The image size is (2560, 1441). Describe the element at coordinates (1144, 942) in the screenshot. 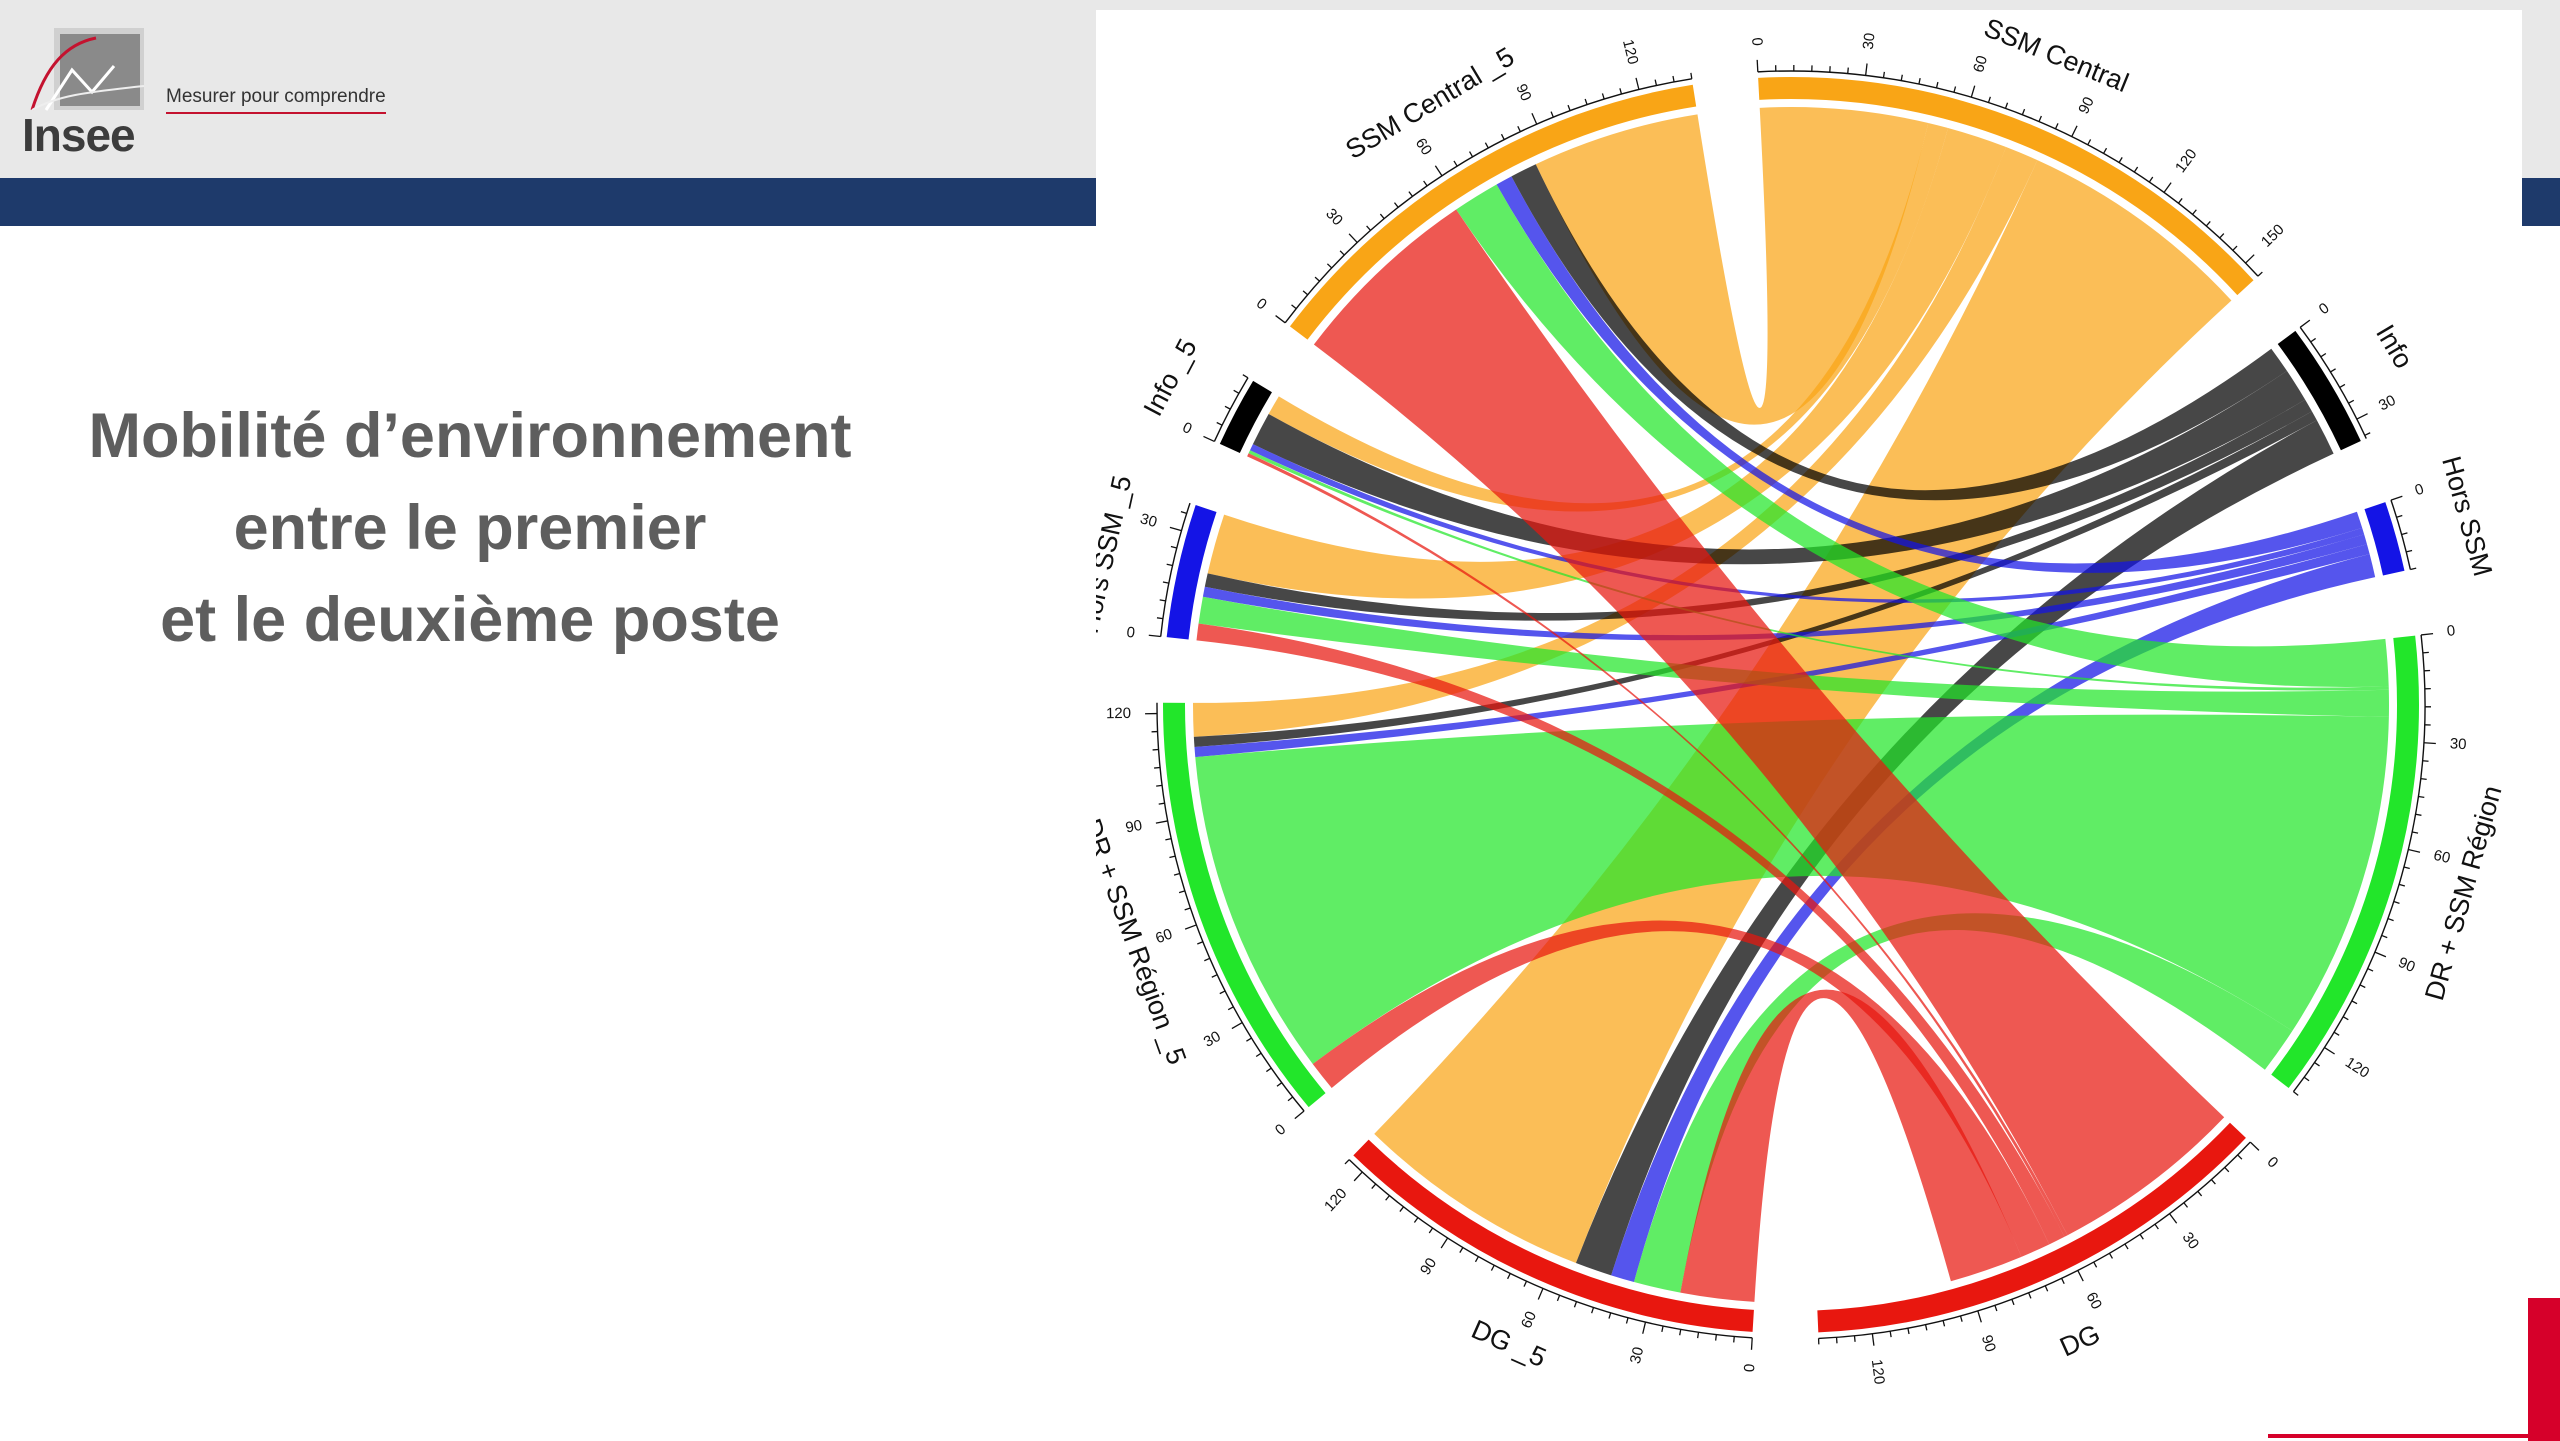

I see `sector-label-dr-ssm-r-gion-5: DR + SSM Région _5` at that location.